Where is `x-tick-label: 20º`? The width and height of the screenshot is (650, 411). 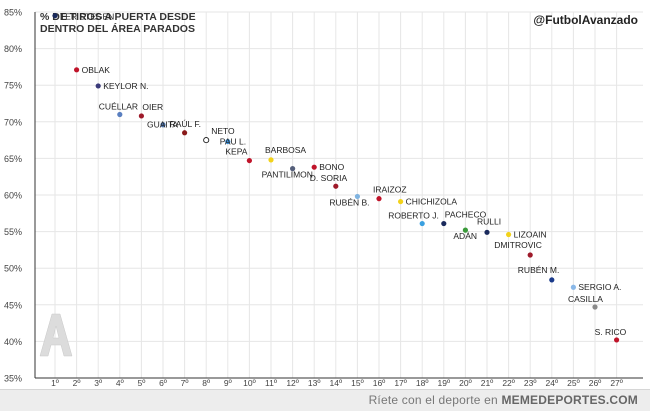
x-tick-label: 20º is located at coordinates (465, 383).